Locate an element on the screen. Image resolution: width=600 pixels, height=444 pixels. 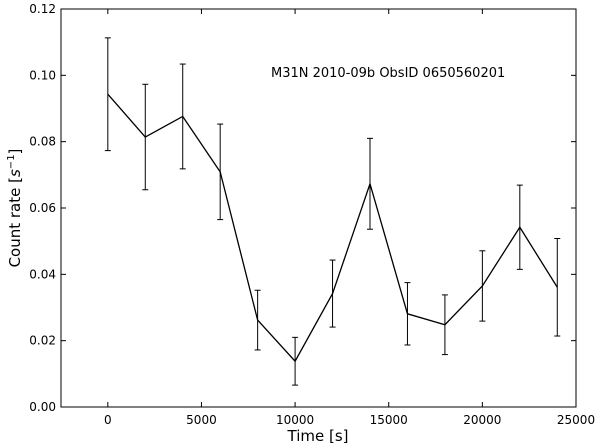
annotation-label: M31N 2010-09b ObsID 0650560201 is located at coordinates (388, 73).